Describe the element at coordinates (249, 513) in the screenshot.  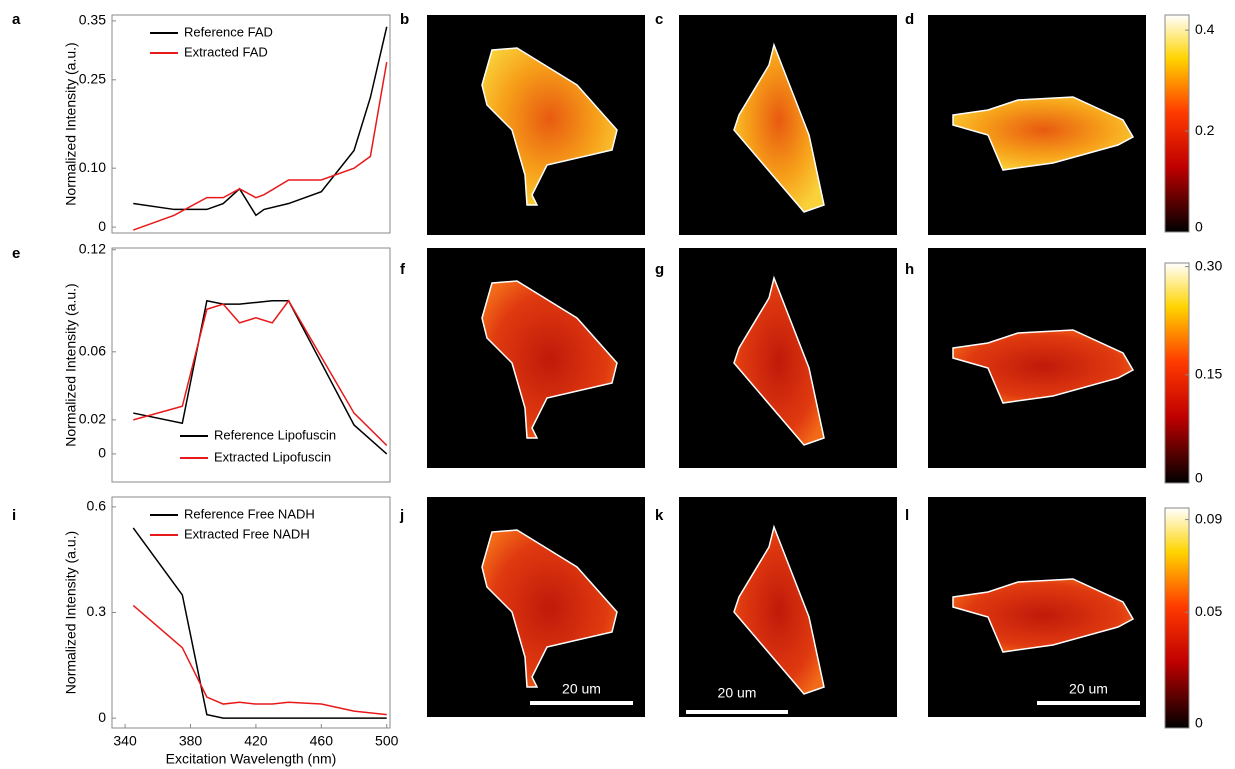
I see `legend-label: Reference Free NADH` at that location.